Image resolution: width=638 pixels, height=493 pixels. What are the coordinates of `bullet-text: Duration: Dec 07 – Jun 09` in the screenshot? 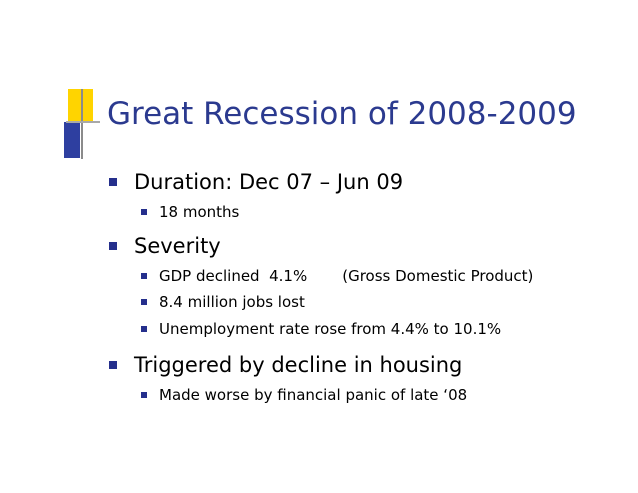 It's located at (269, 182).